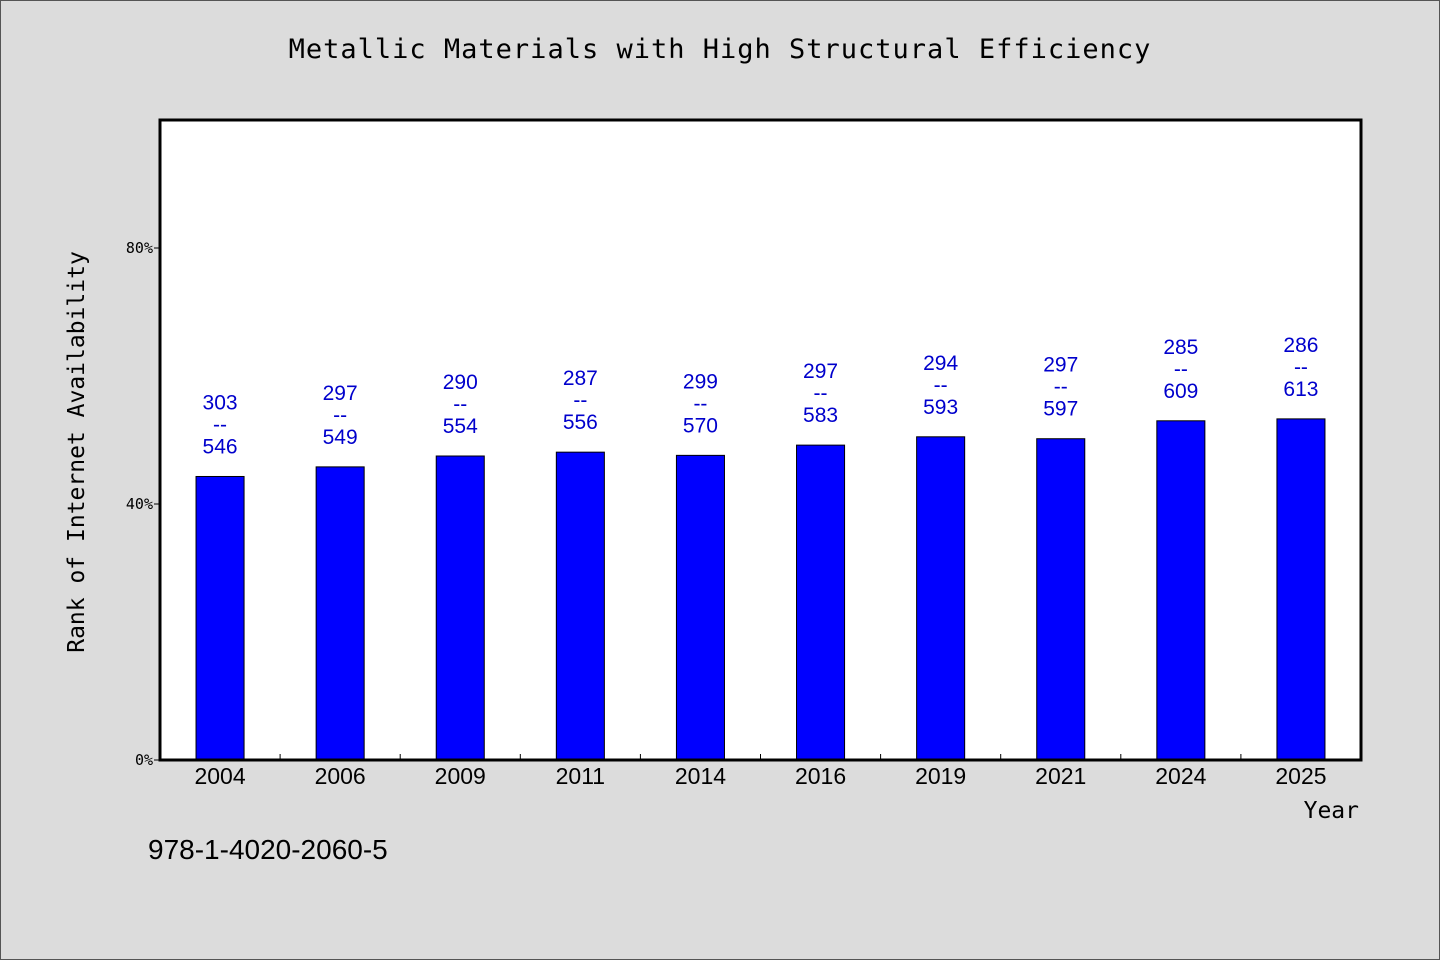  I want to click on data-label-2025: 286 --613, so click(1300, 367).